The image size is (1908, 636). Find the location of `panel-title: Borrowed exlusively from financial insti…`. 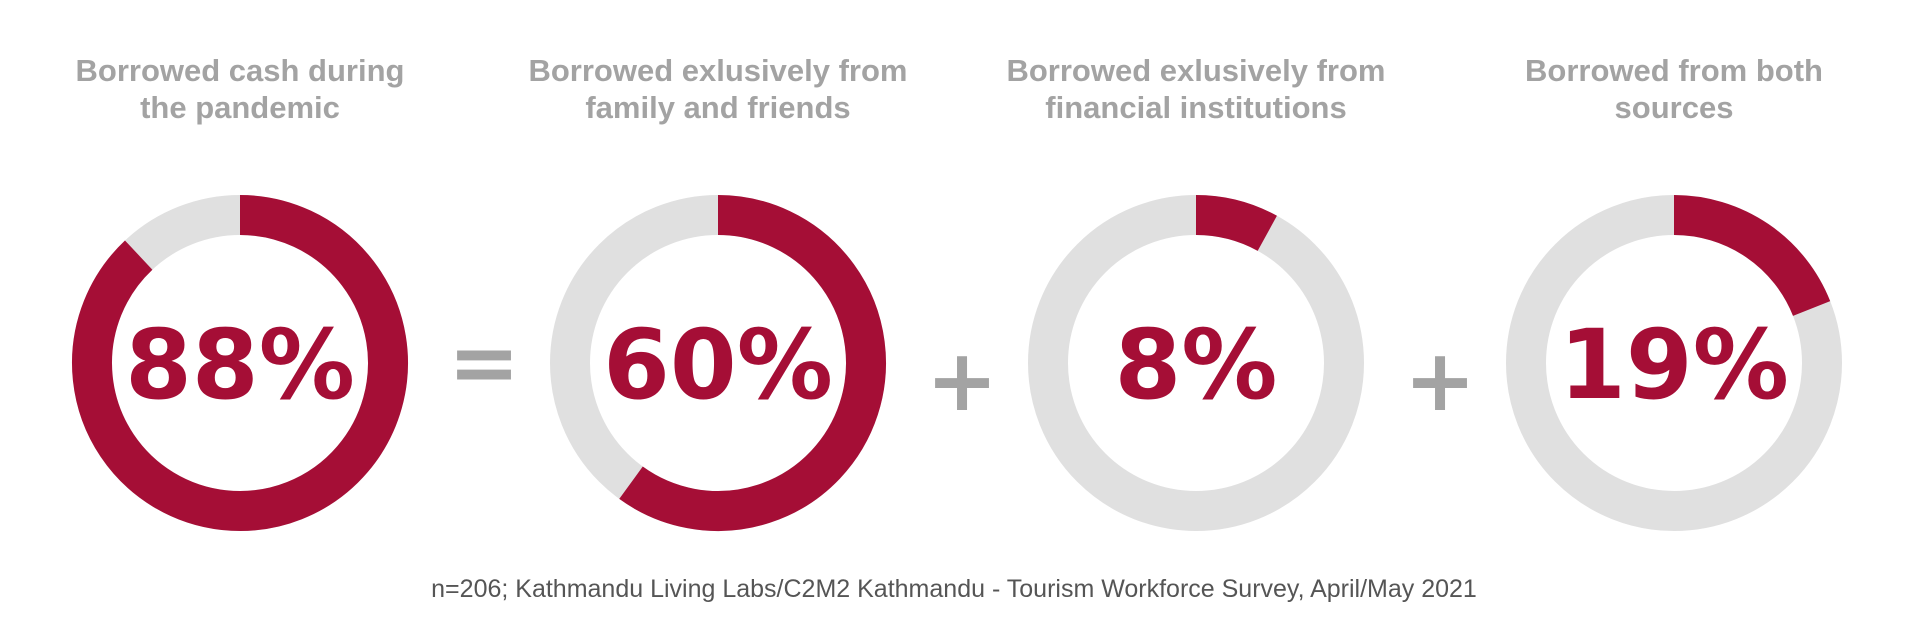

panel-title: Borrowed exlusively from financial insti… is located at coordinates (1196, 89).